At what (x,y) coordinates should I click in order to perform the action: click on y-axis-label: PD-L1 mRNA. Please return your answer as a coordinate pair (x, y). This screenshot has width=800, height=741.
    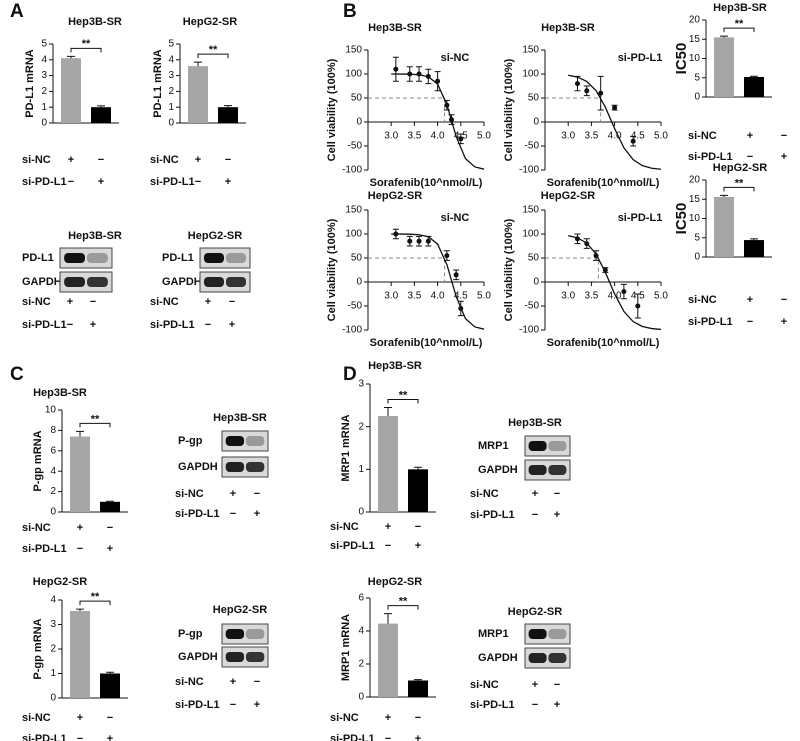
    Looking at the image, I should click on (158, 83).